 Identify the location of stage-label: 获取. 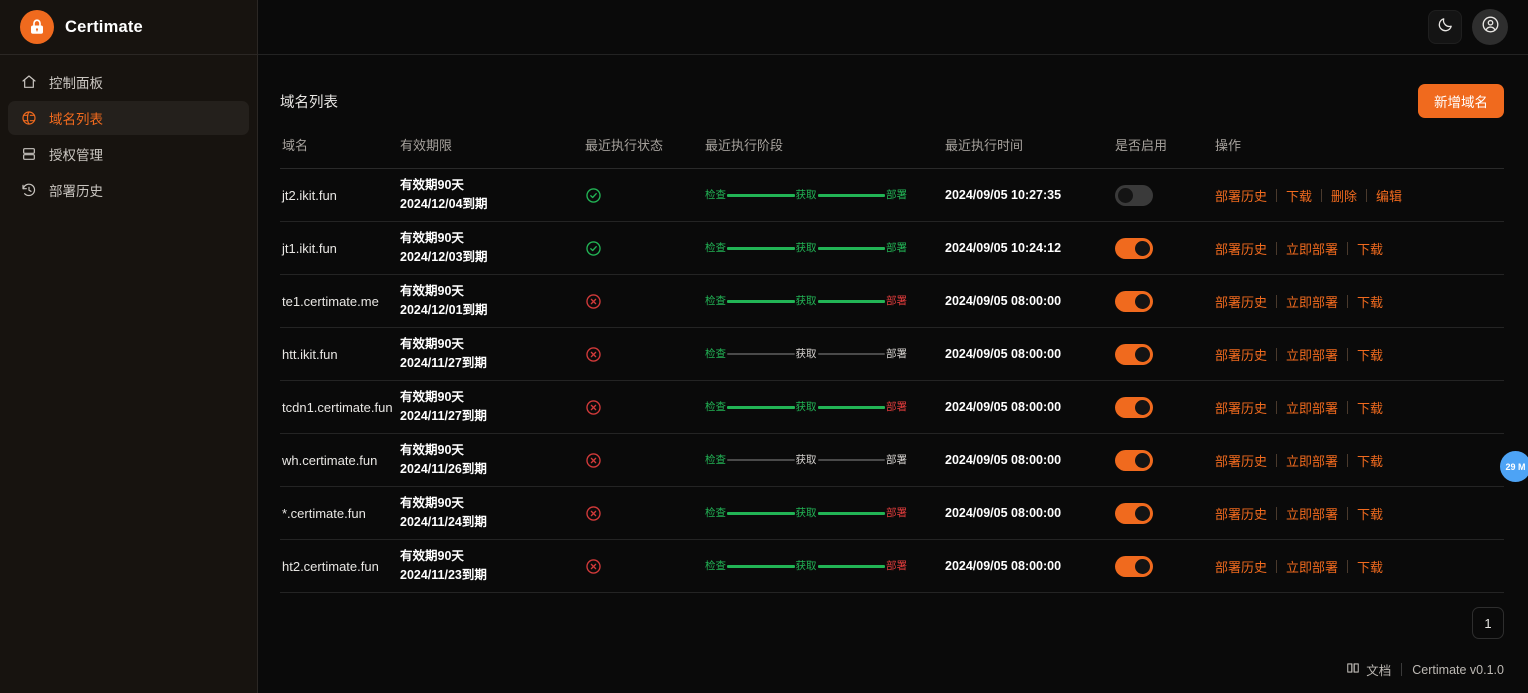
(806, 459).